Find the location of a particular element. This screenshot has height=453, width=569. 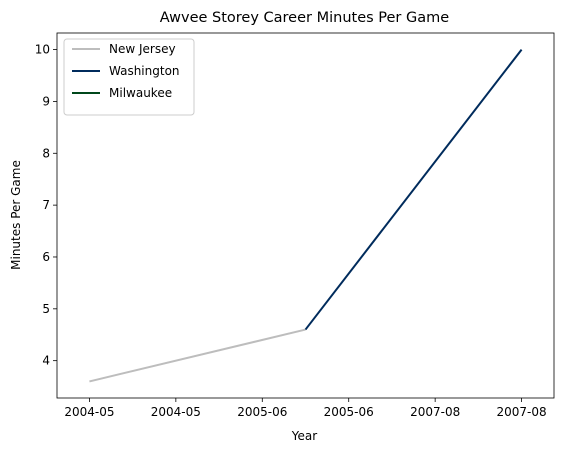

y-tick-label-5: 9 is located at coordinates (46, 101).